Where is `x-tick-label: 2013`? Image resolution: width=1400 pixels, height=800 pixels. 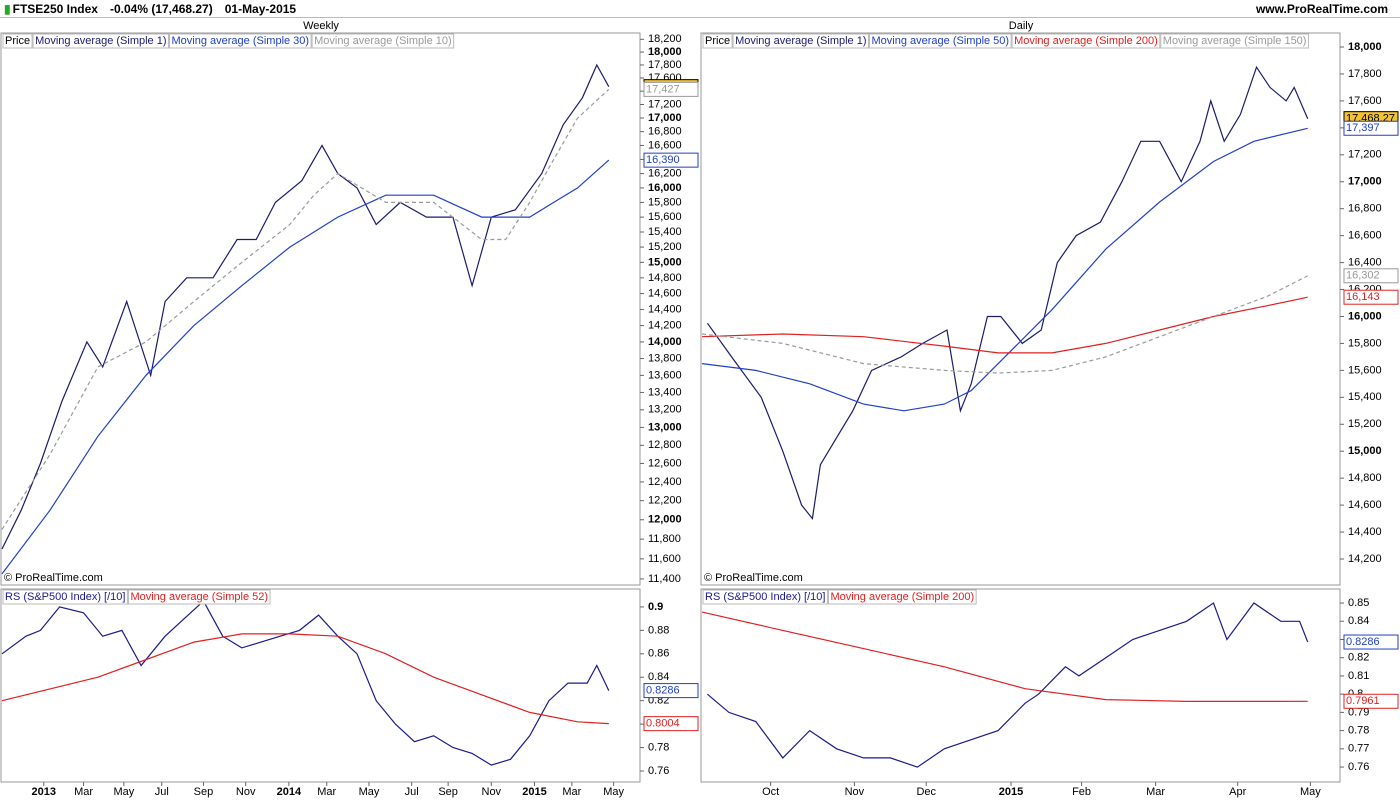
x-tick-label: 2013 is located at coordinates (43, 792).